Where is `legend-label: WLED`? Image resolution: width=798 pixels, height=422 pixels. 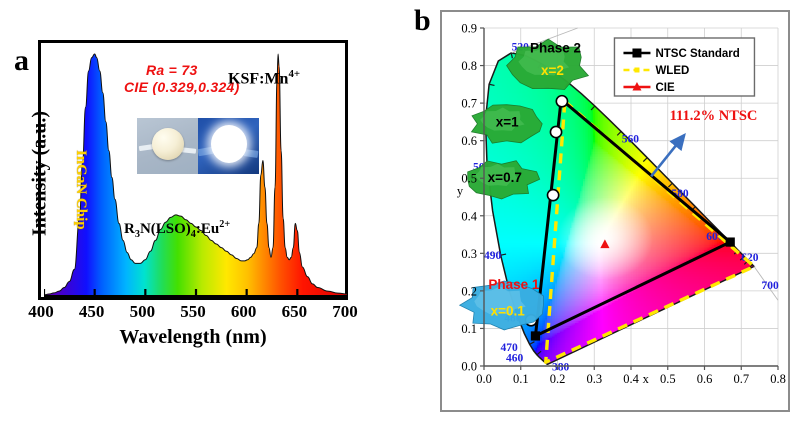 legend-label: WLED is located at coordinates (672, 71).